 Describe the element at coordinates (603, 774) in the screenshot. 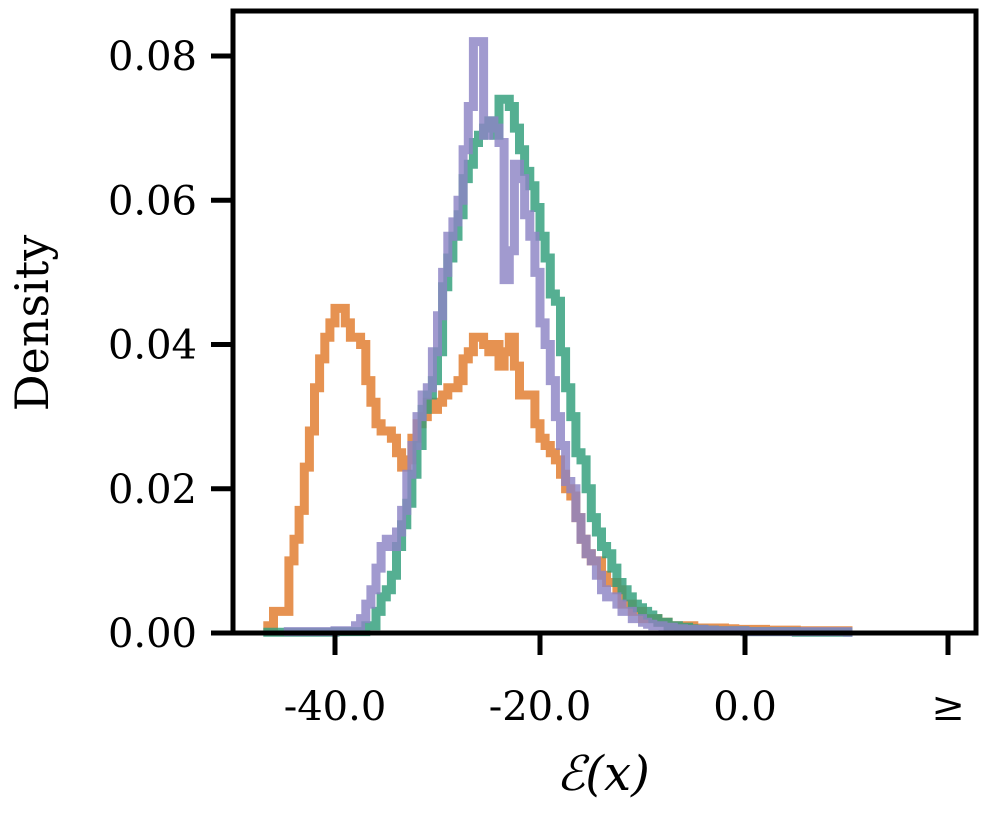

I see `x-axis-title: ℰ(x)` at that location.